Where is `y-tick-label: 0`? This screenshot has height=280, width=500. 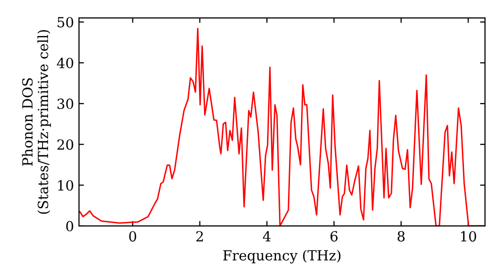 y-tick-label: 0 is located at coordinates (70, 226).